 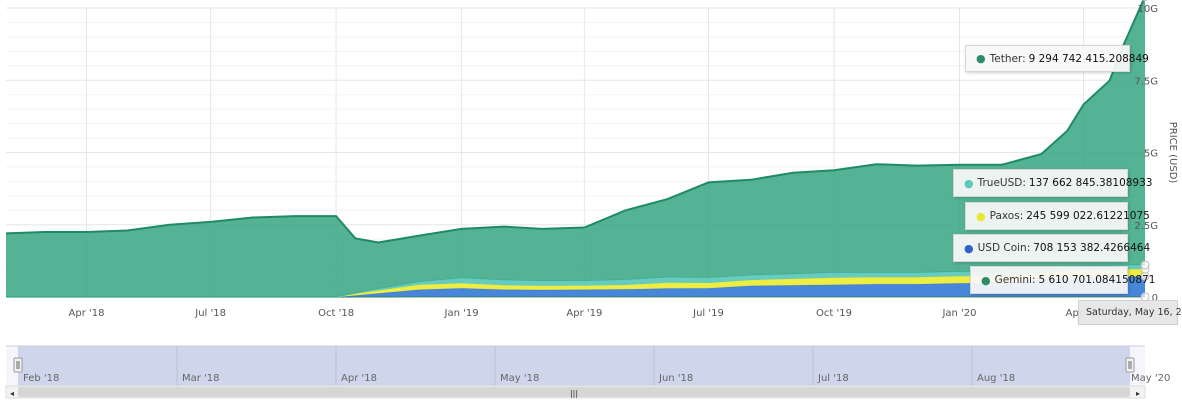 I want to click on navigator-label: Apr '18, so click(x=359, y=378).